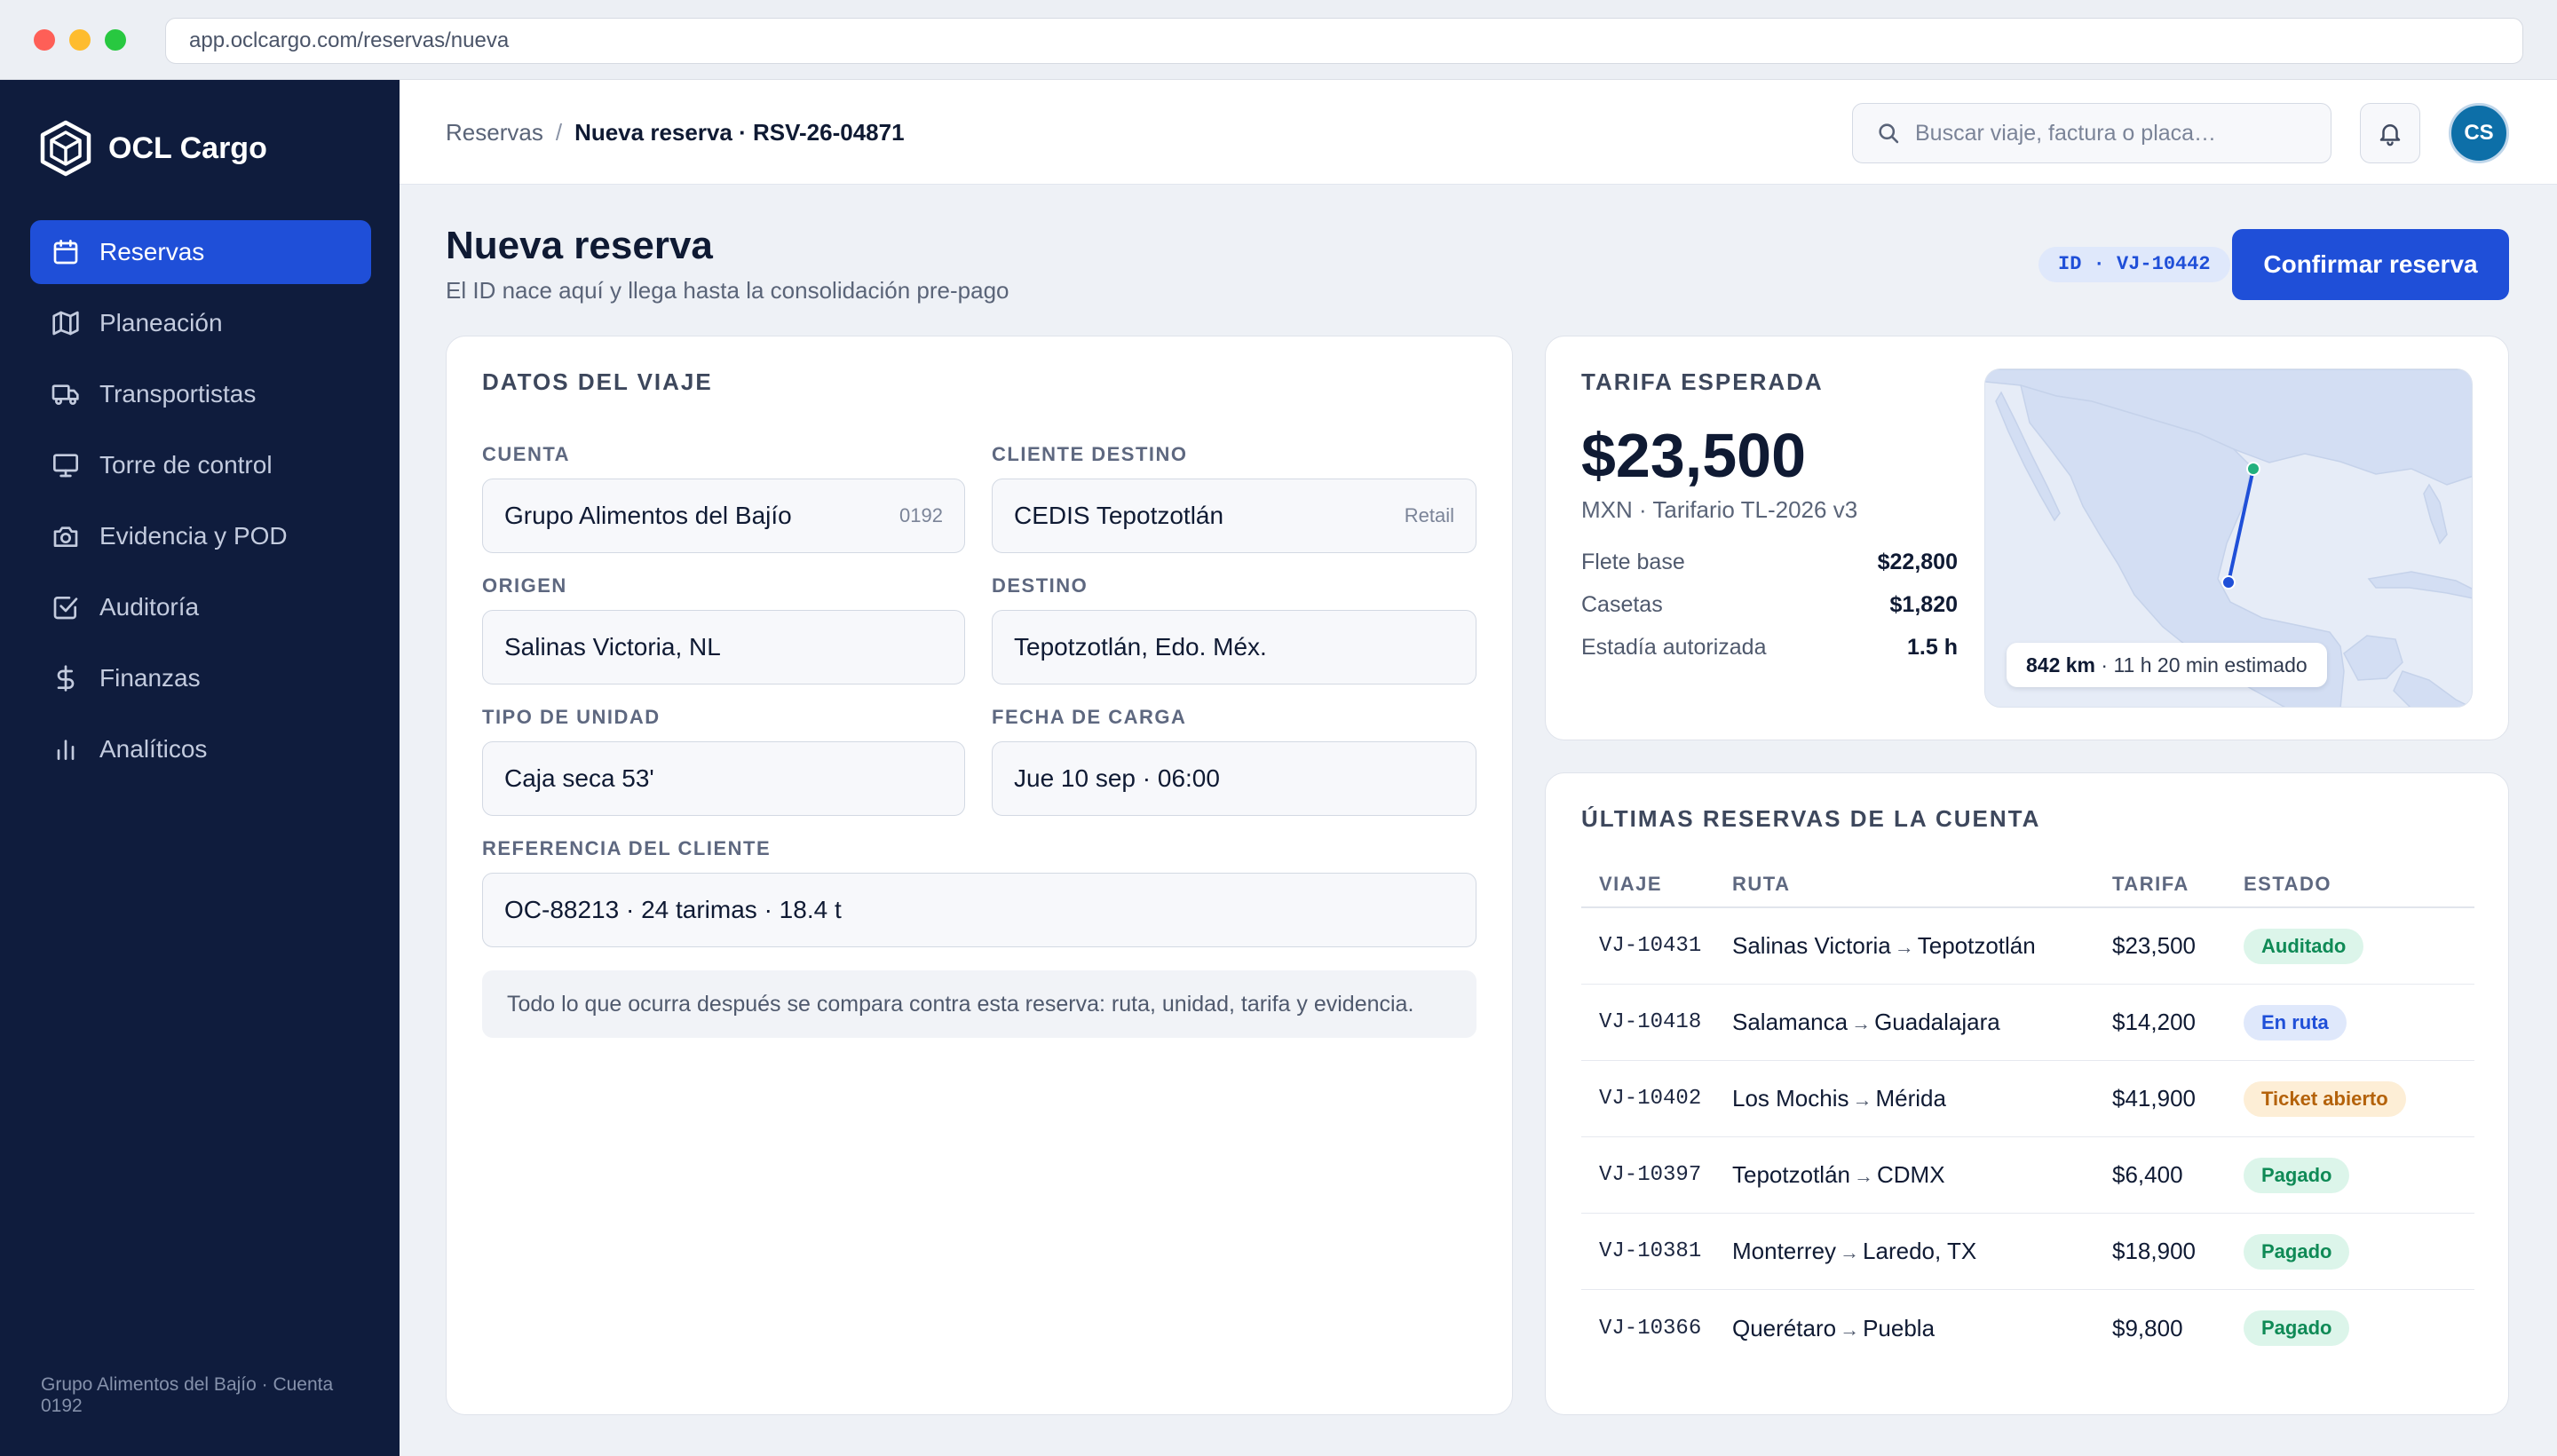  What do you see at coordinates (1140, 647) in the screenshot?
I see `destino-value: Tepotzotlán, Edo. Méx.` at bounding box center [1140, 647].